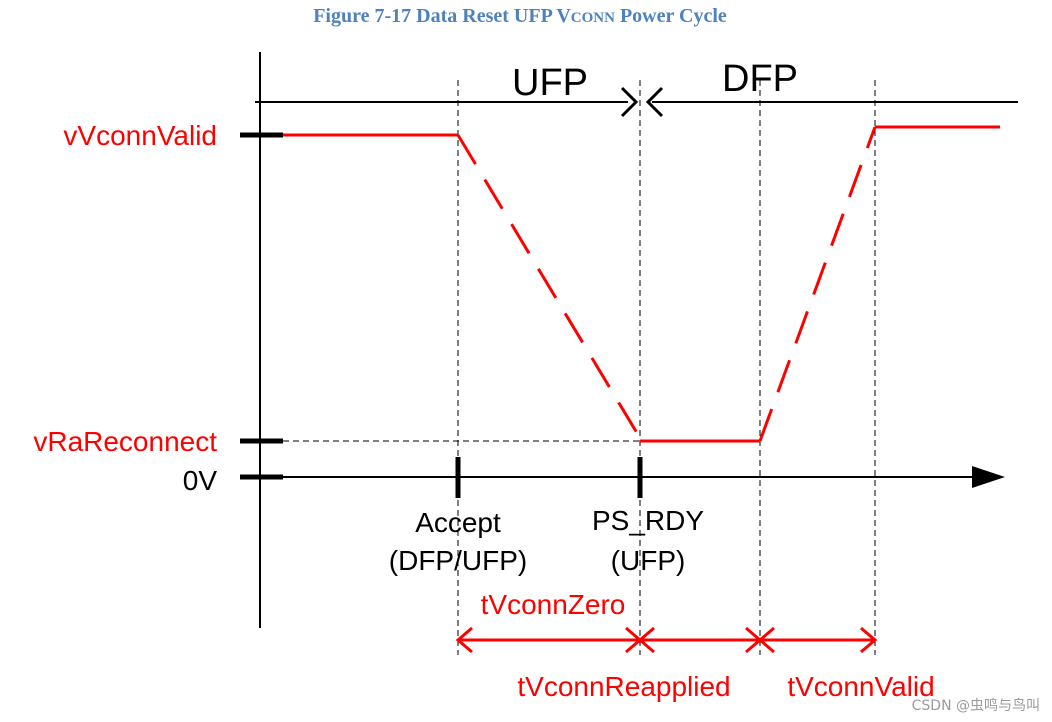 Image resolution: width=1052 pixels, height=722 pixels. What do you see at coordinates (654, 102) in the screenshot?
I see `dfp-arrowhead` at bounding box center [654, 102].